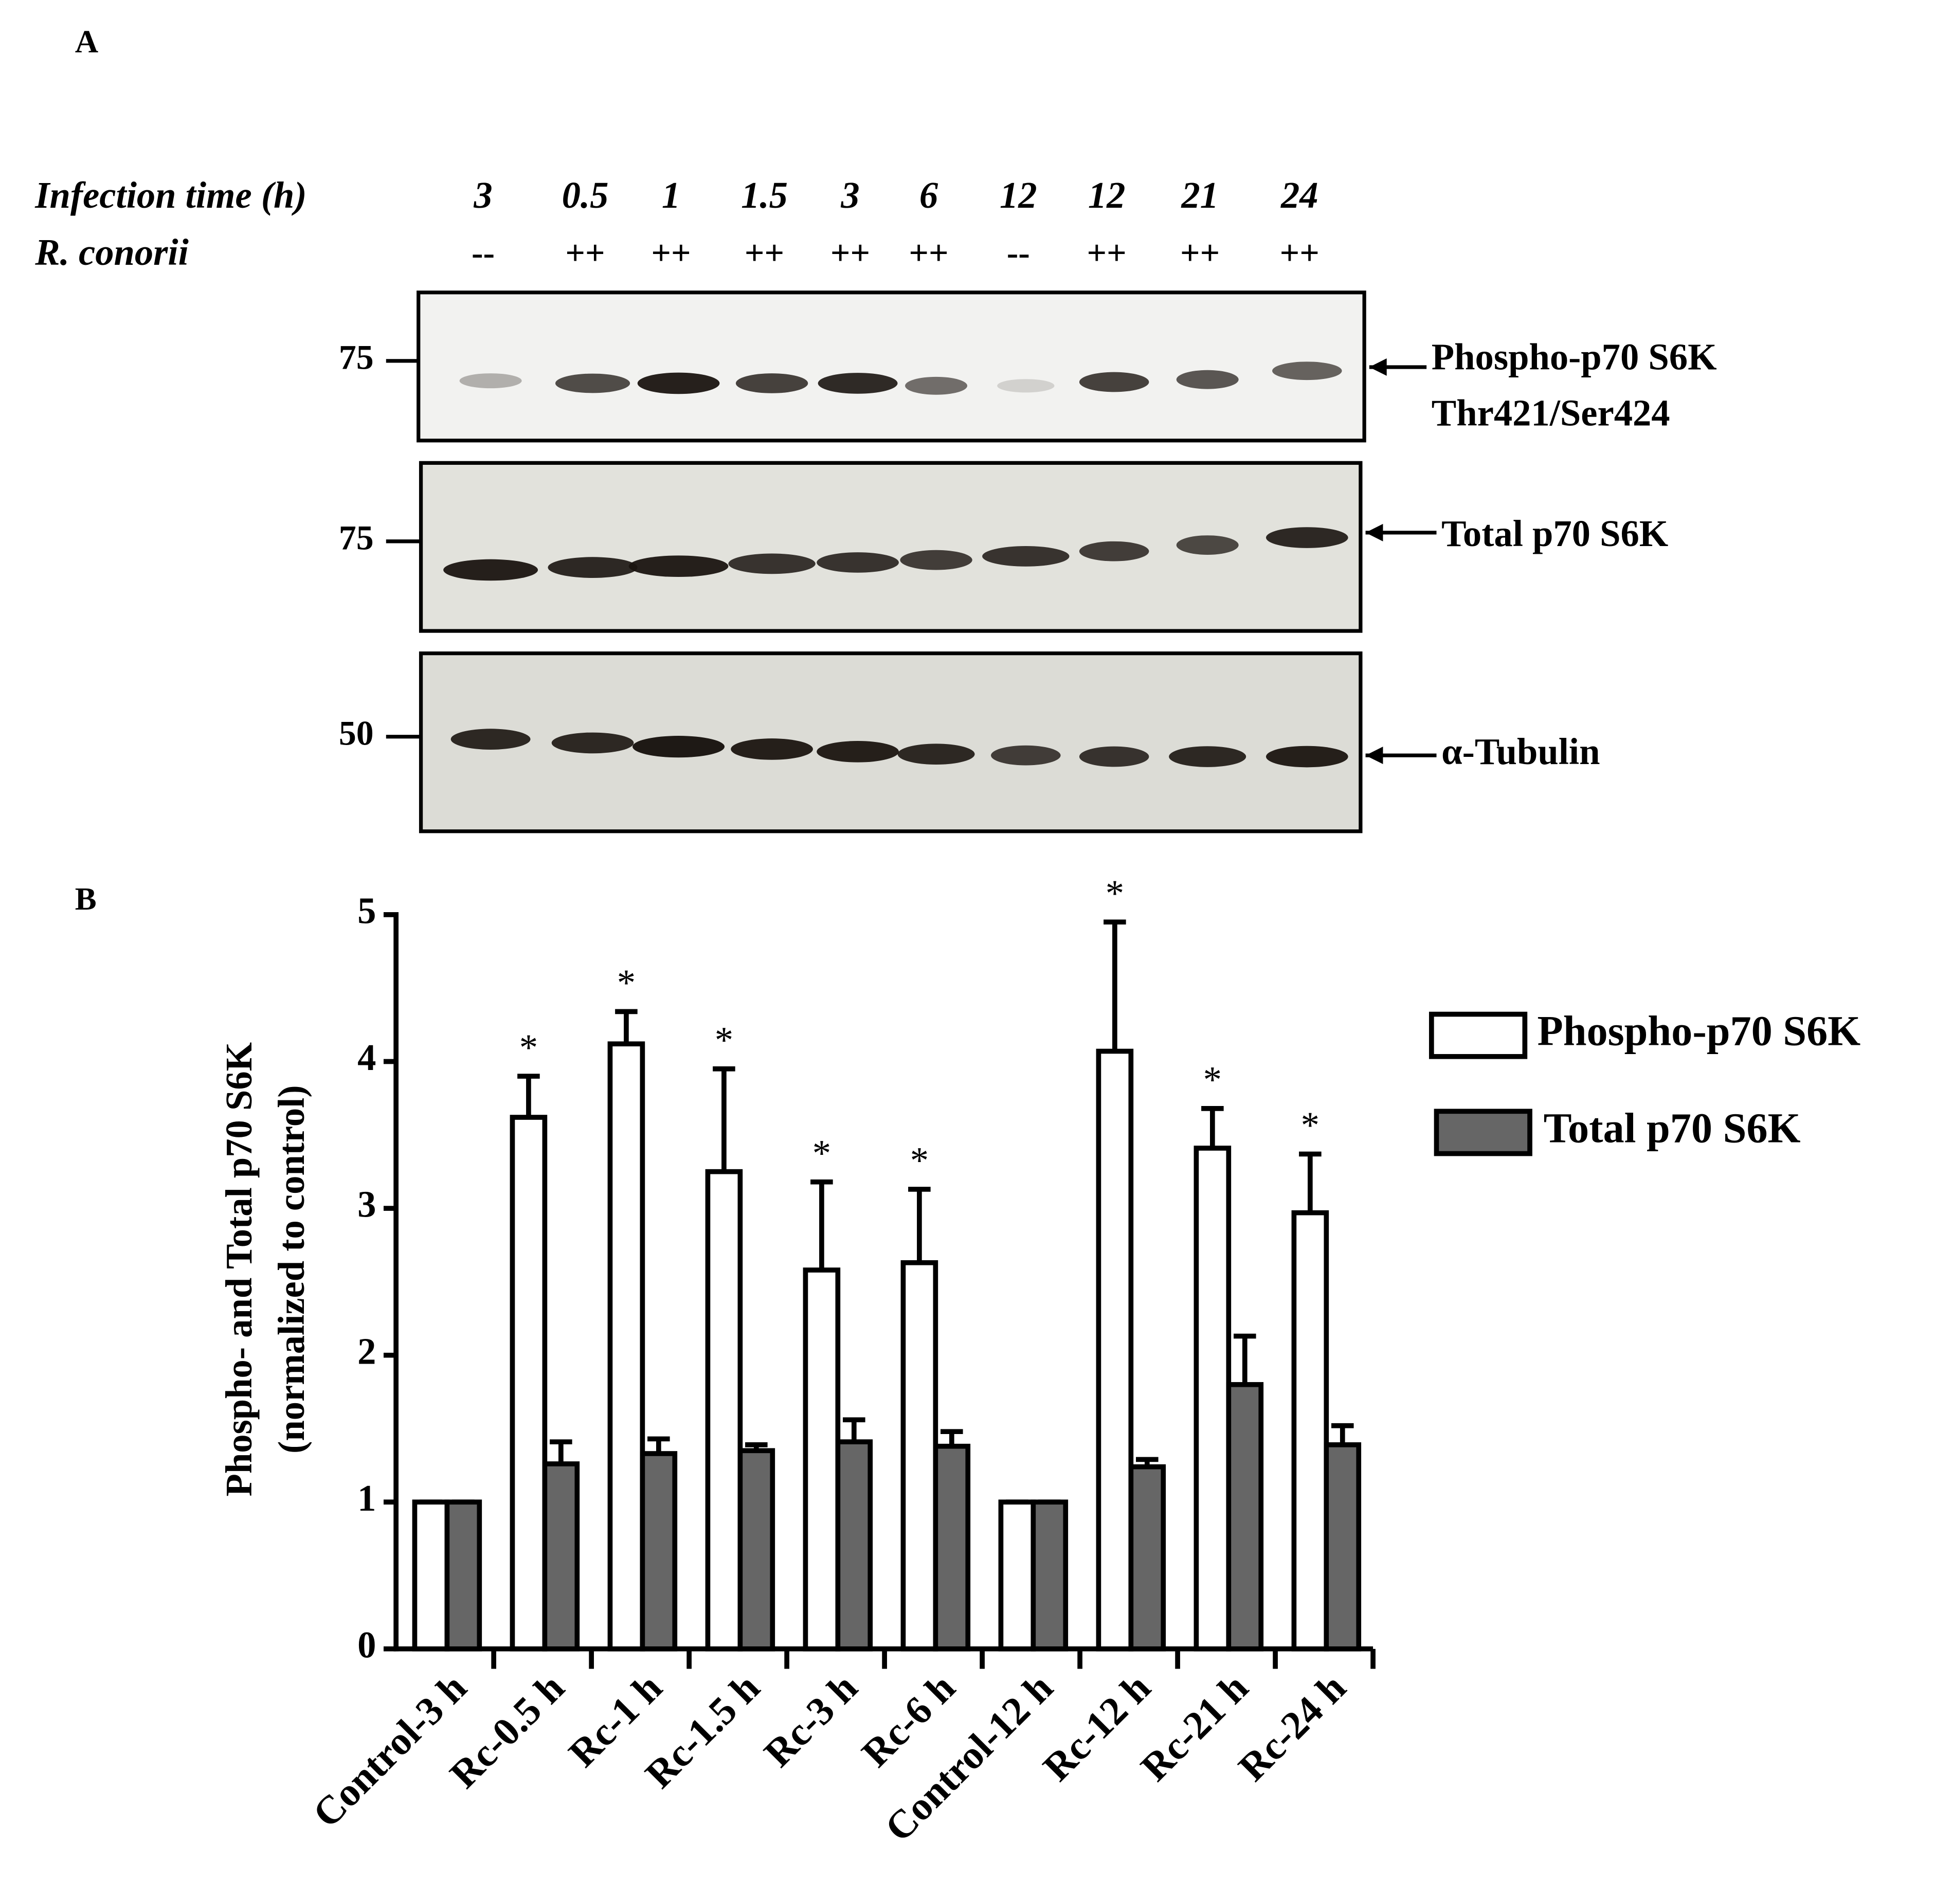 The image size is (1952, 1904). Describe the element at coordinates (367, 911) in the screenshot. I see `y-tick-label: 5` at that location.